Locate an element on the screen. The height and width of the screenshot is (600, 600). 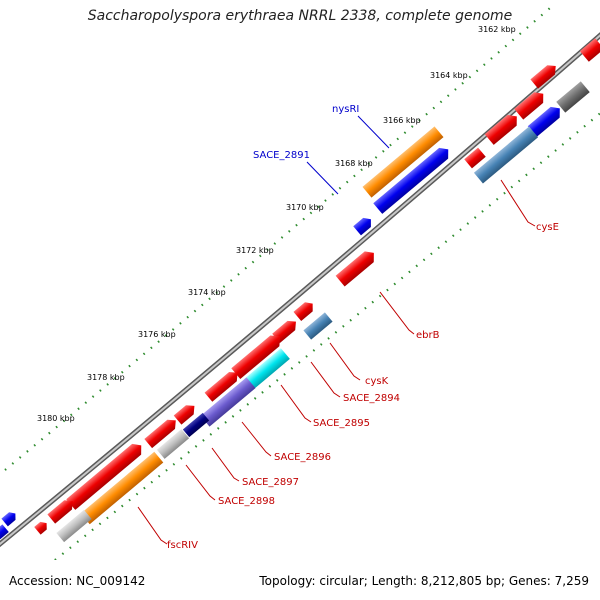
scale-label: 3172 kbp is located at coordinates (255, 250).